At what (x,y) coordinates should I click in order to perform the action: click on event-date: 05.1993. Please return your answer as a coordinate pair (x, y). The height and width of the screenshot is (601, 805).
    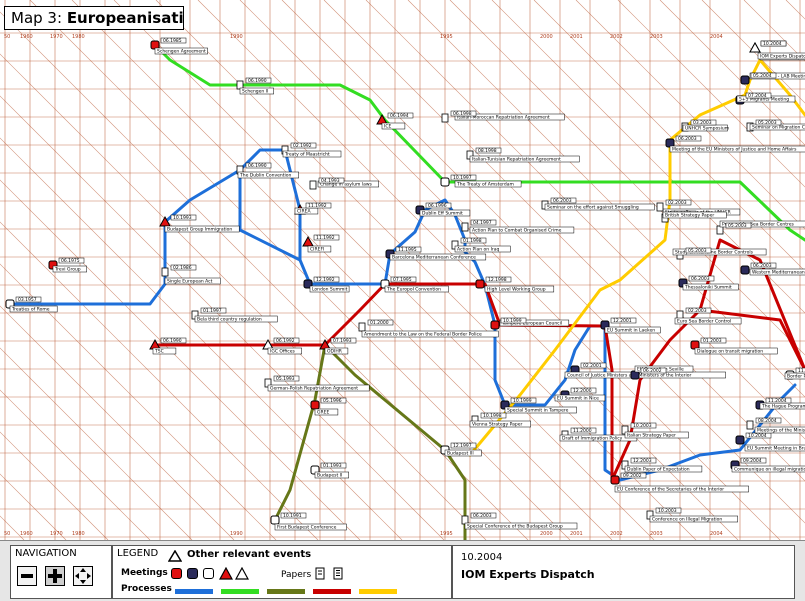
    Looking at the image, I should click on (285, 379).